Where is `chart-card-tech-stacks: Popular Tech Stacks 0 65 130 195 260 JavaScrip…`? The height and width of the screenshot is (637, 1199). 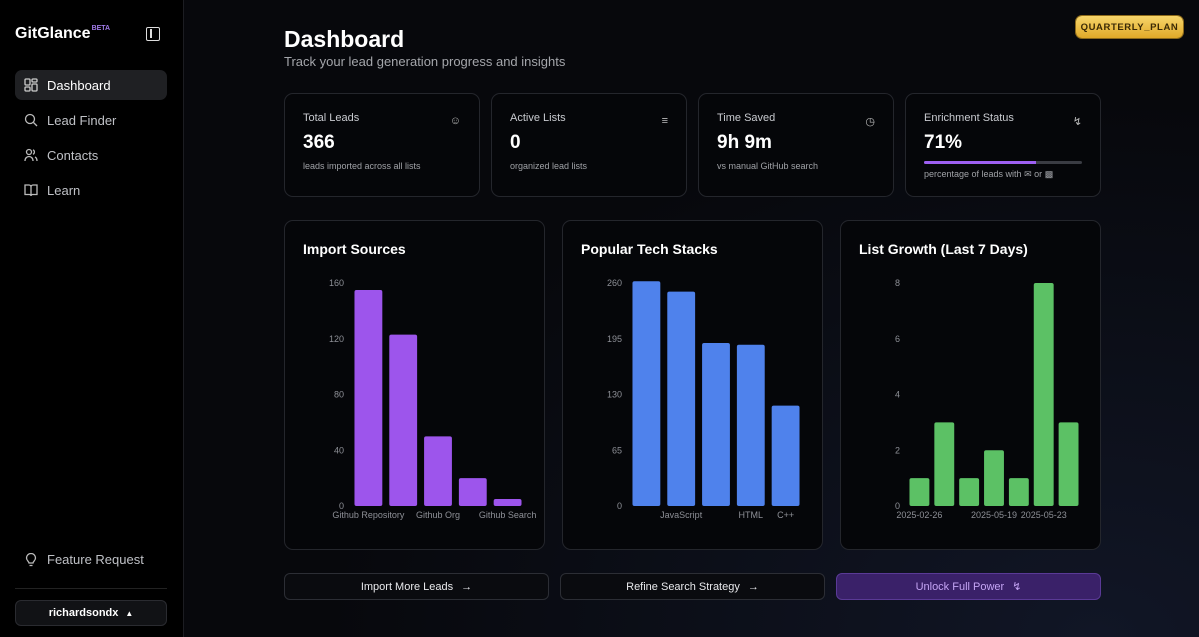 chart-card-tech-stacks: Popular Tech Stacks 0 65 130 195 260 JavaScrip… is located at coordinates (692, 385).